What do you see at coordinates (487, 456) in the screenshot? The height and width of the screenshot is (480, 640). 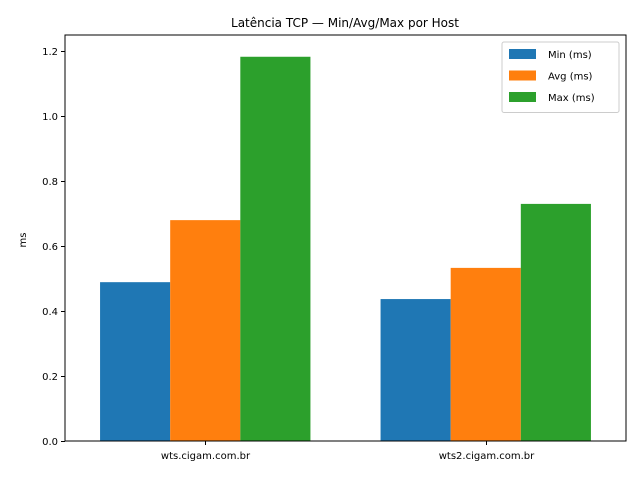 I see `x-tick-label-1: wts2.cigam.com.br` at bounding box center [487, 456].